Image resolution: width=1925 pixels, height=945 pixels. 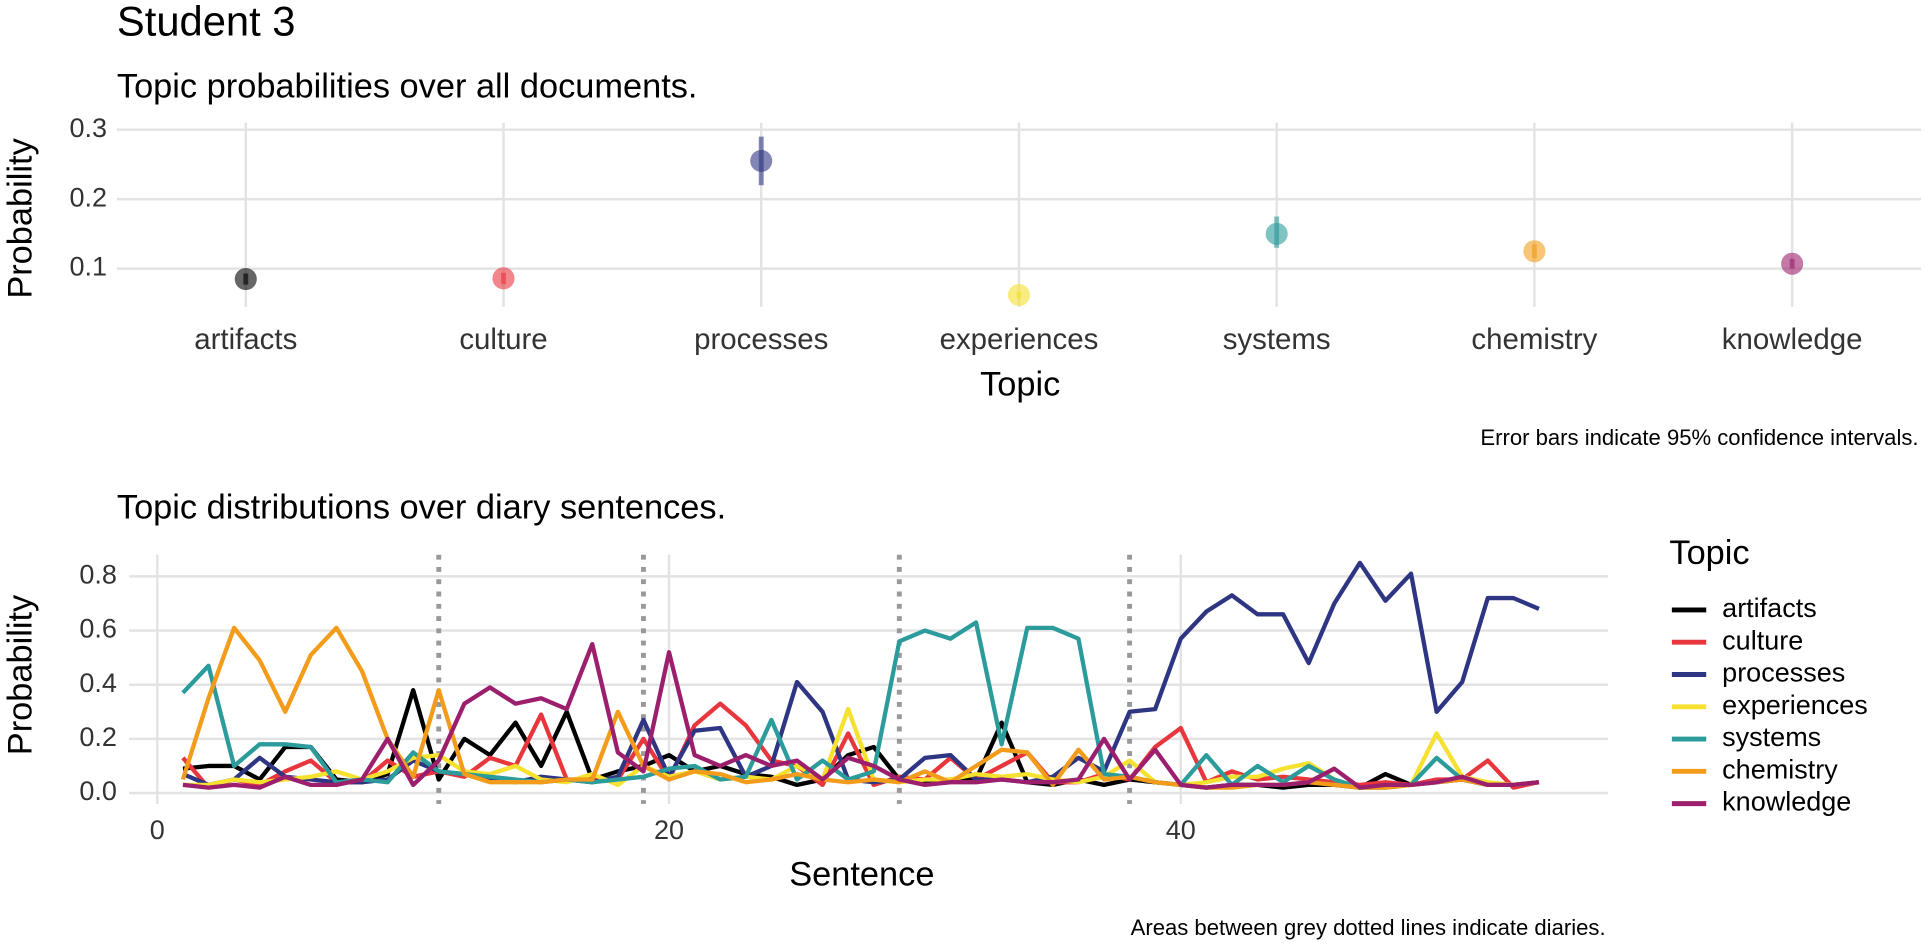 I want to click on chart-subtitle: Topic probabilities over all documents., so click(x=407, y=86).